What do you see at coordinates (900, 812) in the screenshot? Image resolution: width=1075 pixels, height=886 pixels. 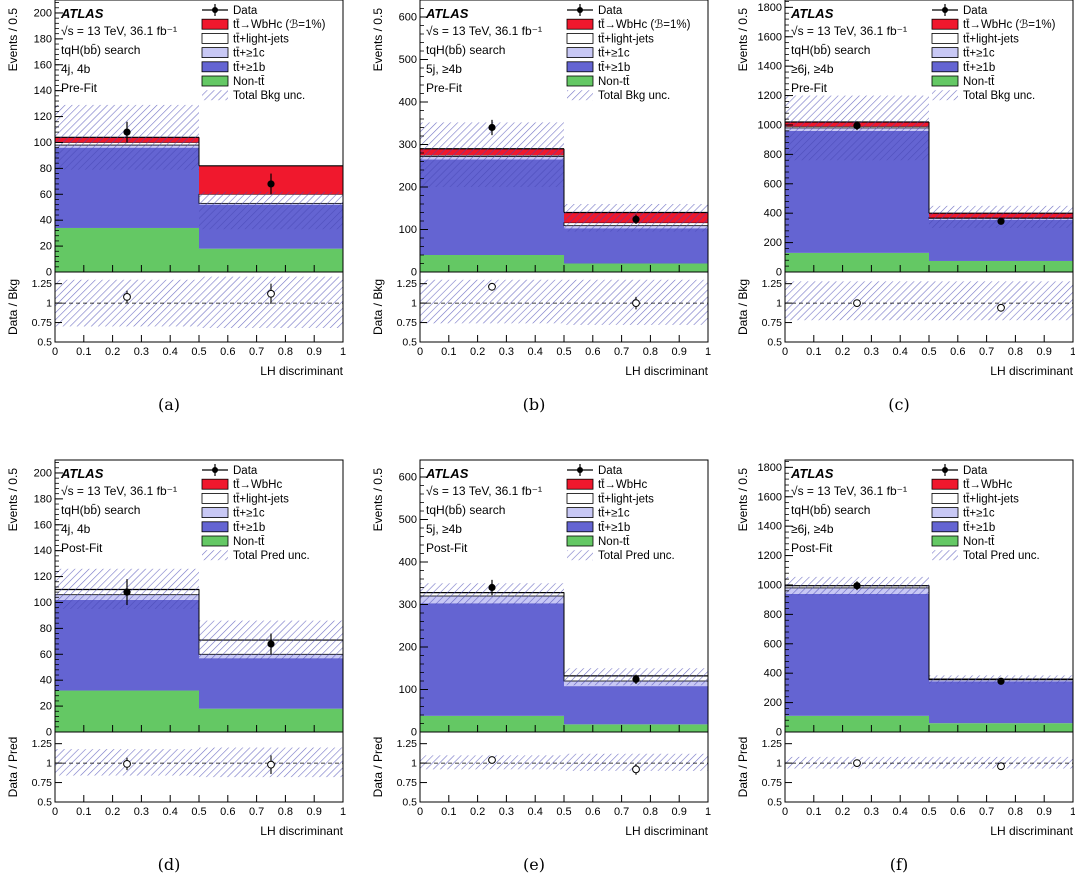 I see `x-tick-label: 0.4` at bounding box center [900, 812].